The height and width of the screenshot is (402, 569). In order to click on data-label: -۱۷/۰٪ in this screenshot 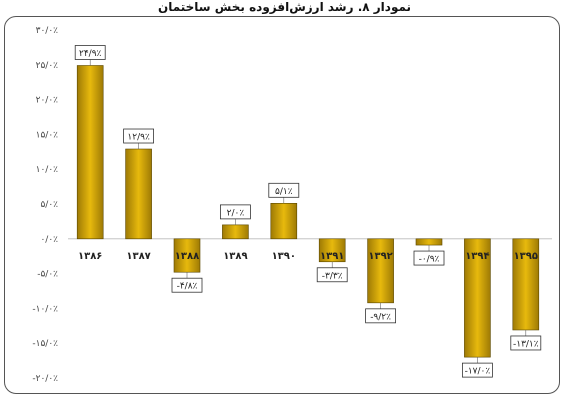, I will do `click(478, 372)`.